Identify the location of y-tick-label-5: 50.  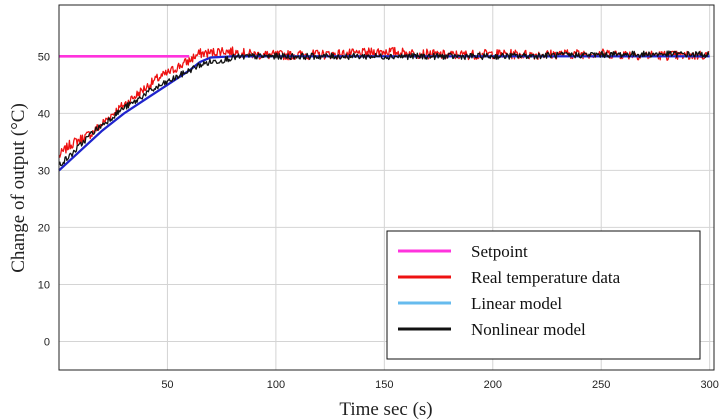
(44, 57).